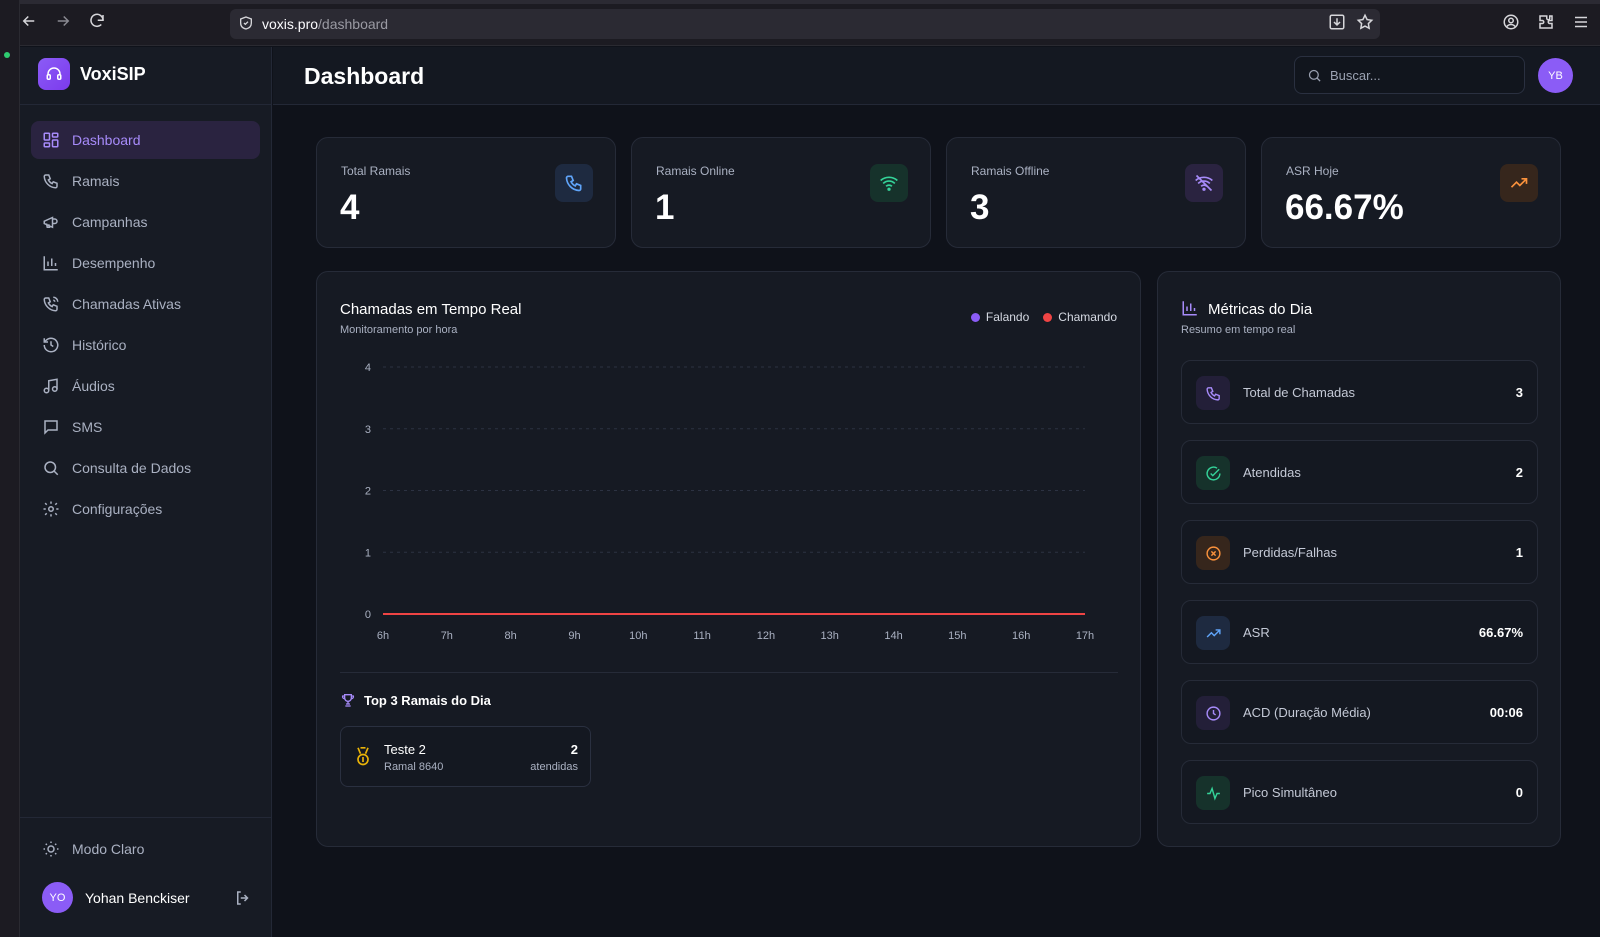  I want to click on sidebar-item-dashboard: Dashboard, so click(145, 140).